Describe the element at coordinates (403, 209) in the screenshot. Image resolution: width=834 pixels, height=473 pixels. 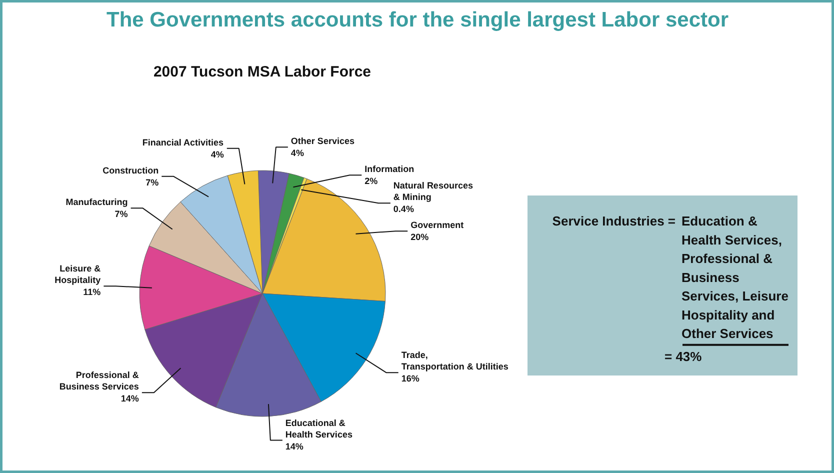
I see `data-label: 0.4%` at that location.